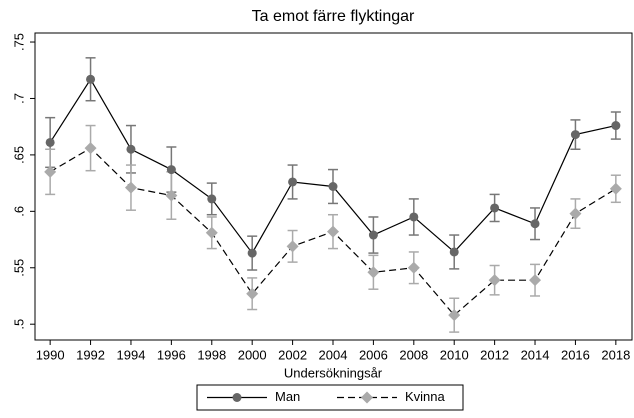  What do you see at coordinates (18, 155) in the screenshot?
I see `y-tick-label: .65` at bounding box center [18, 155].